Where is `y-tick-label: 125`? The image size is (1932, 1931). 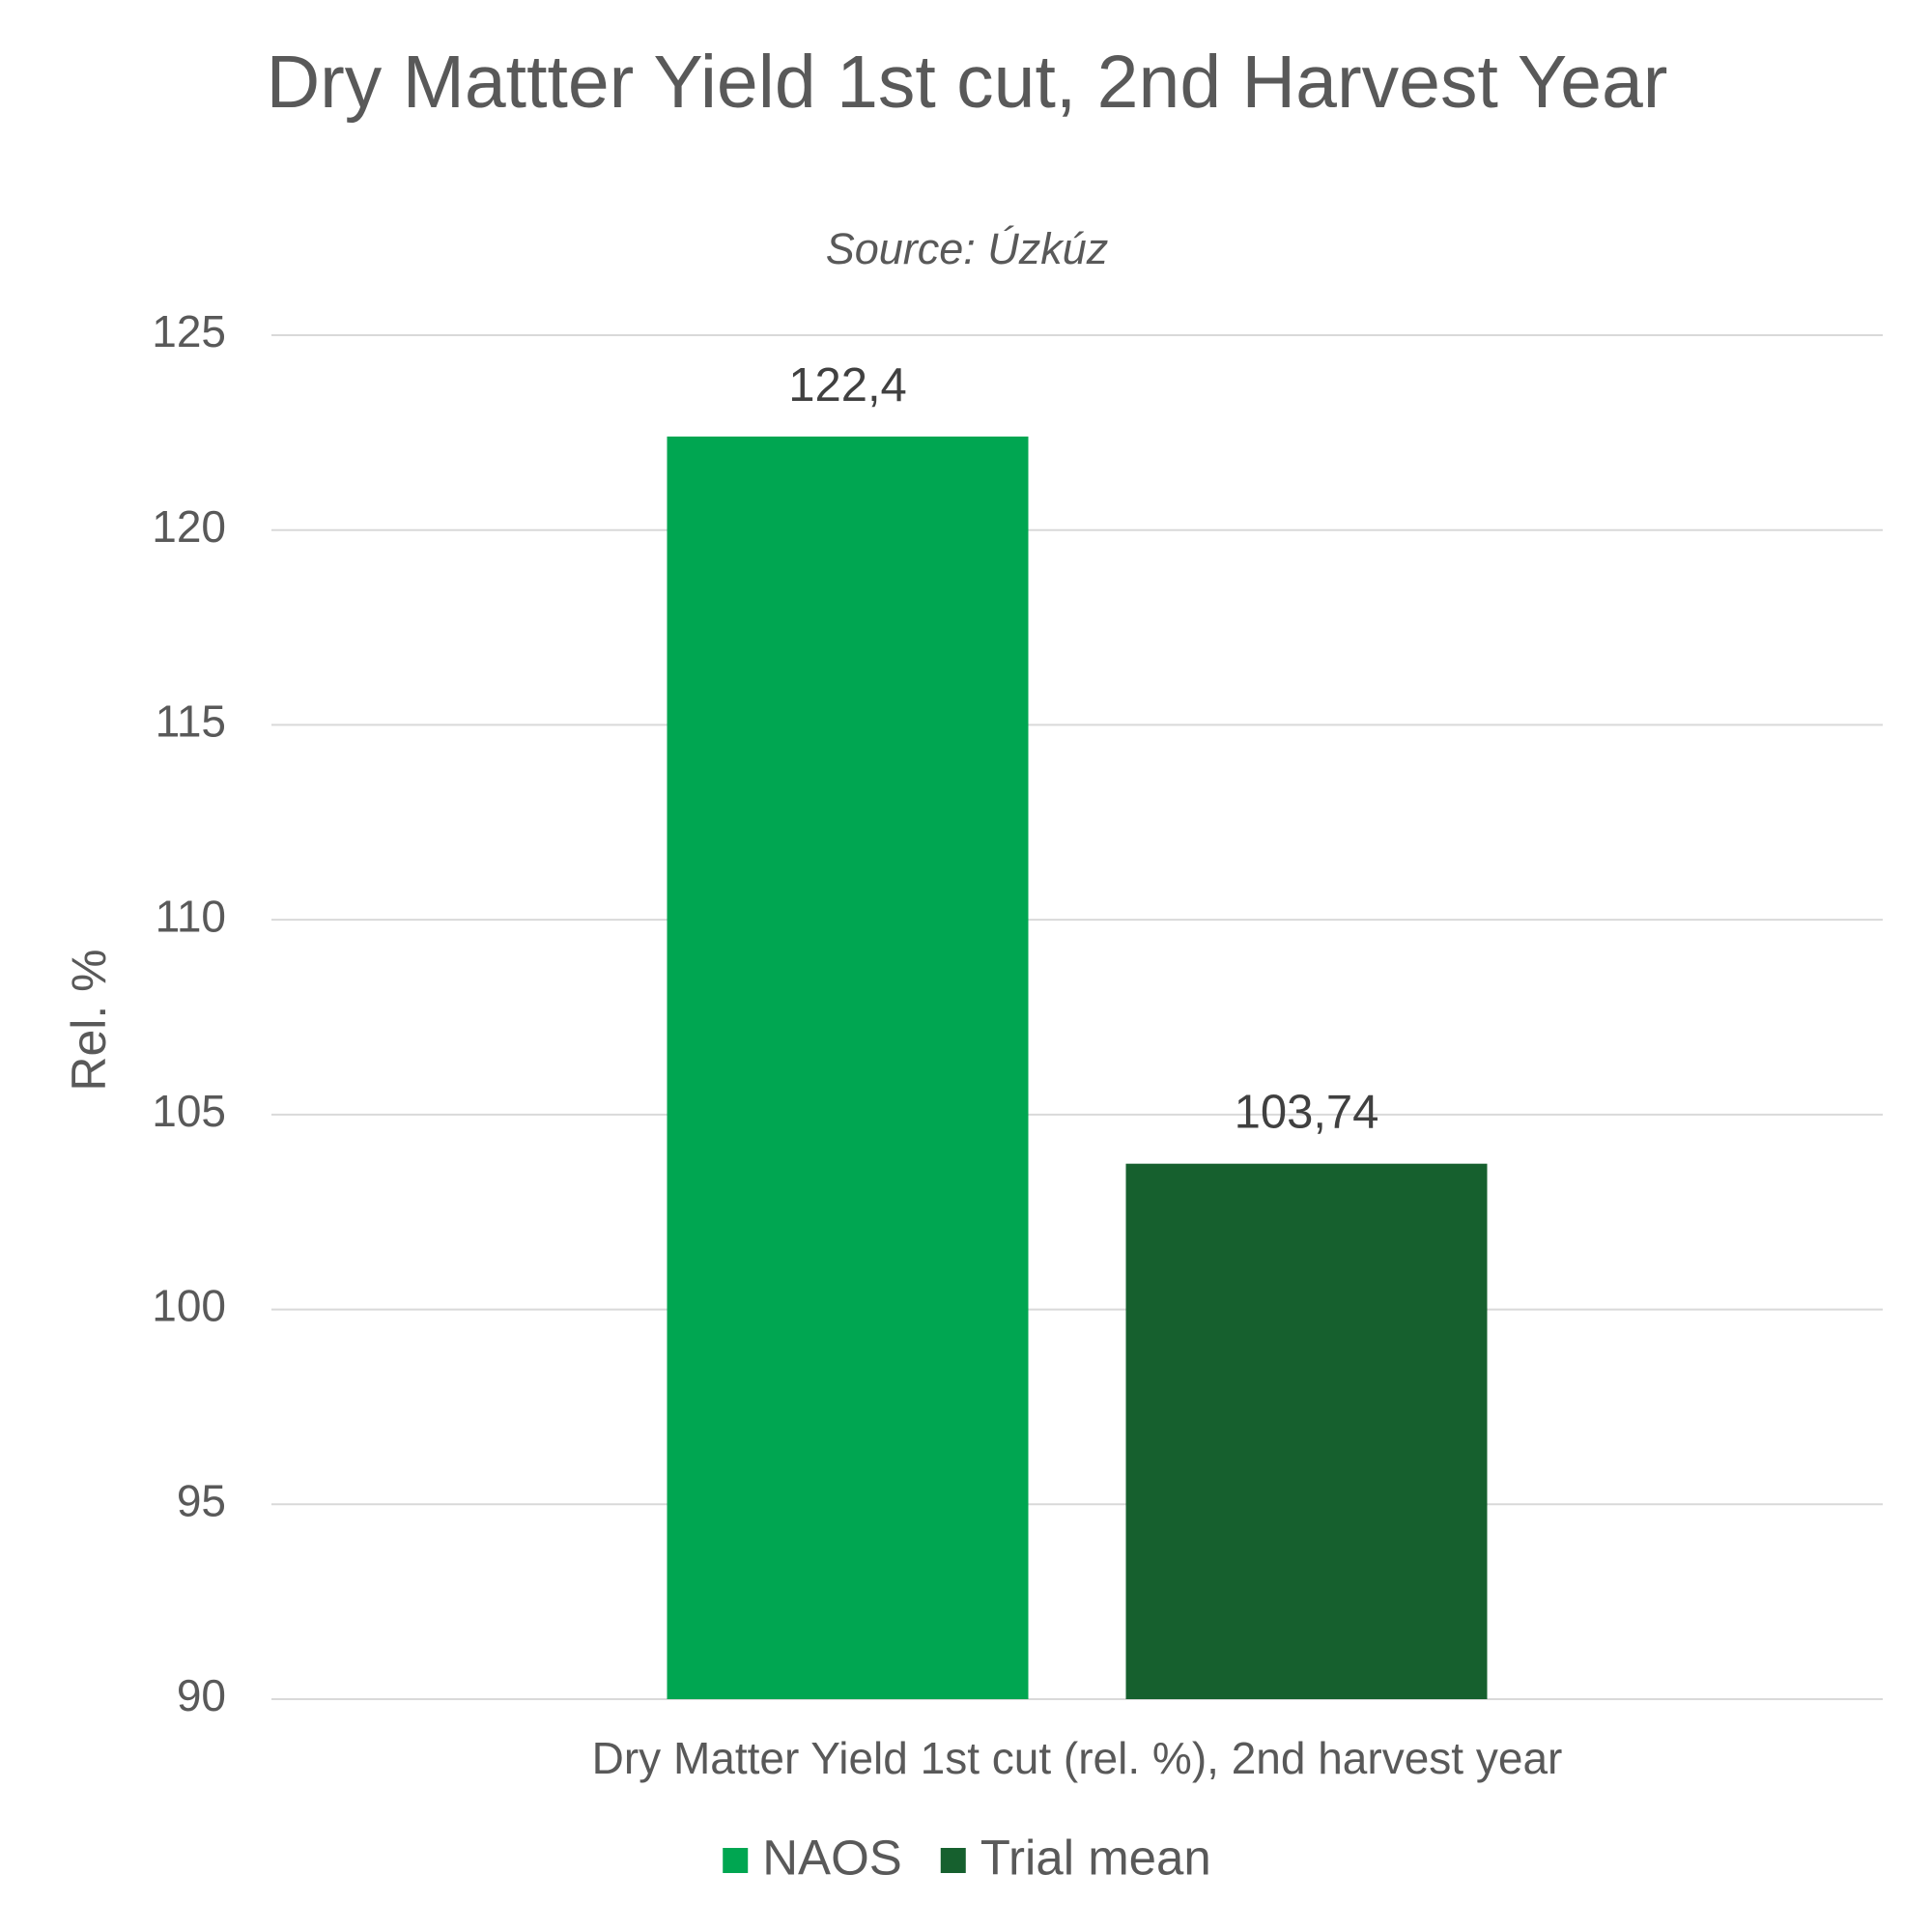
y-tick-label: 125 is located at coordinates (189, 331).